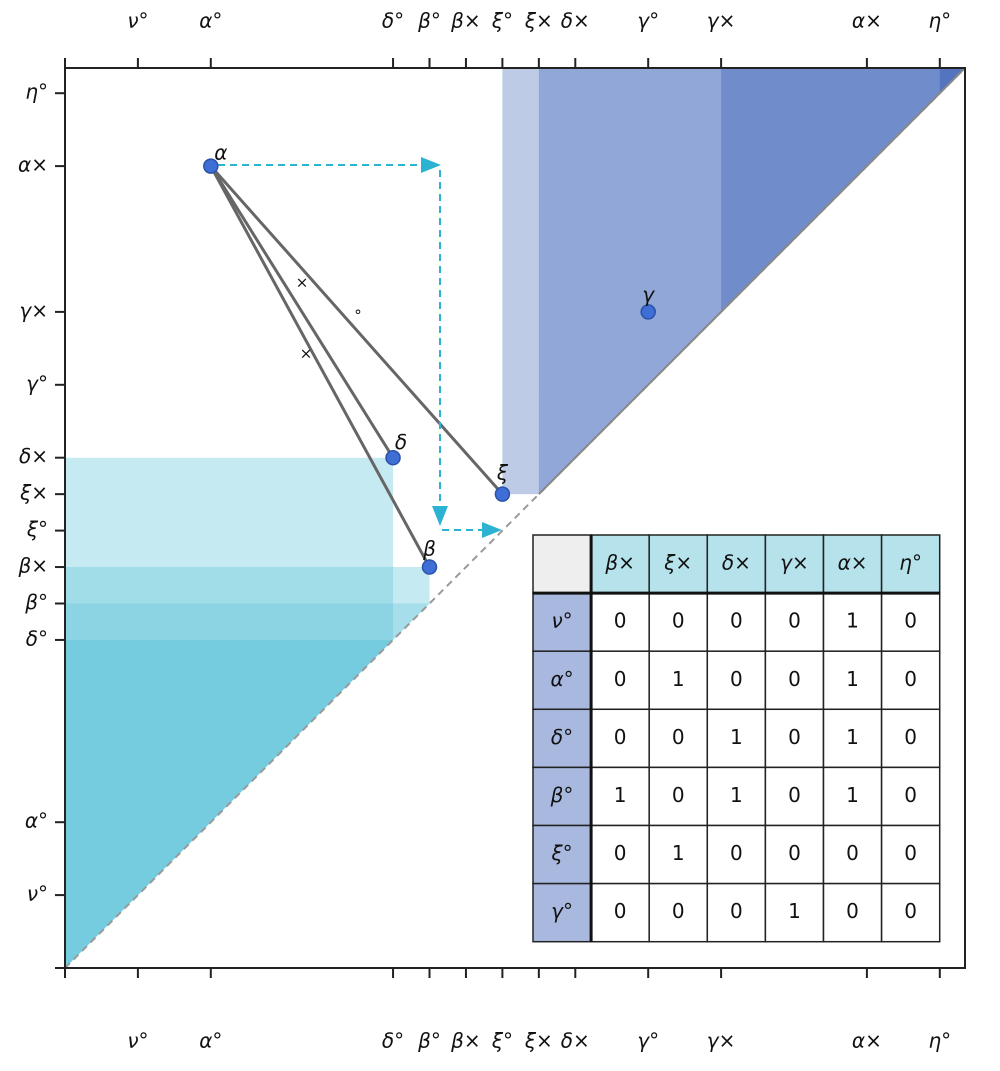 This screenshot has height=1071, width=1000. What do you see at coordinates (36, 602) in the screenshot?
I see `y-tick-label: β°` at bounding box center [36, 602].